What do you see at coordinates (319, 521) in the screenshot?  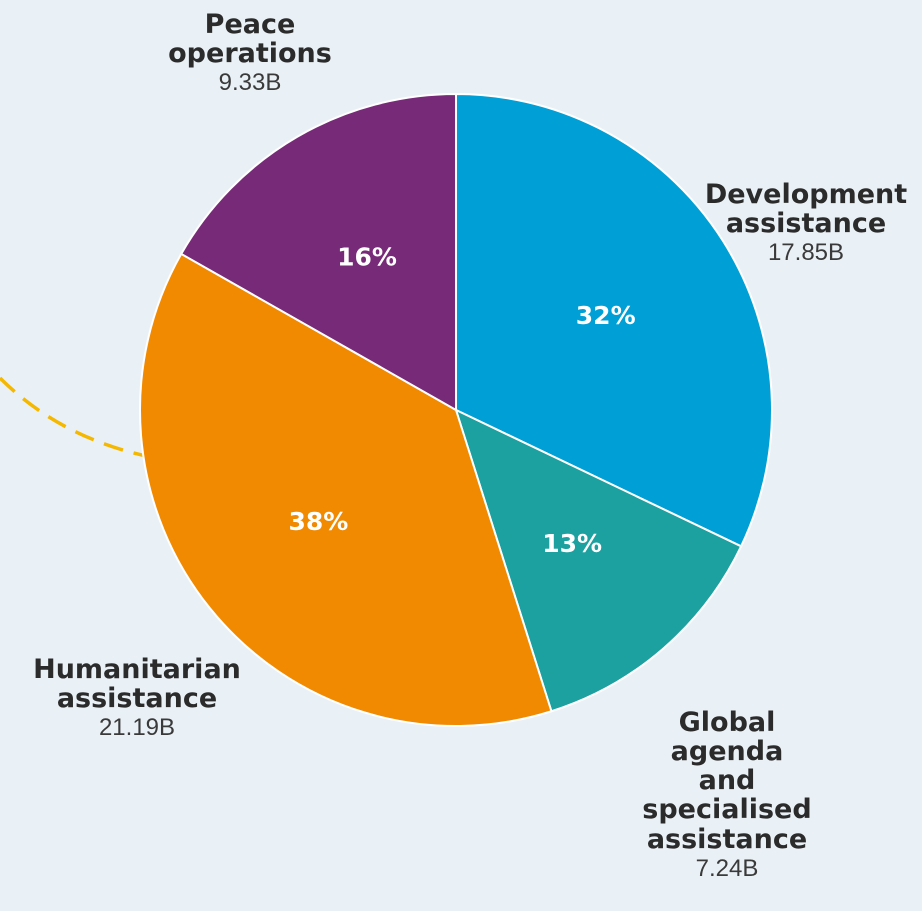 I see `pie-percent-label: 38%` at bounding box center [319, 521].